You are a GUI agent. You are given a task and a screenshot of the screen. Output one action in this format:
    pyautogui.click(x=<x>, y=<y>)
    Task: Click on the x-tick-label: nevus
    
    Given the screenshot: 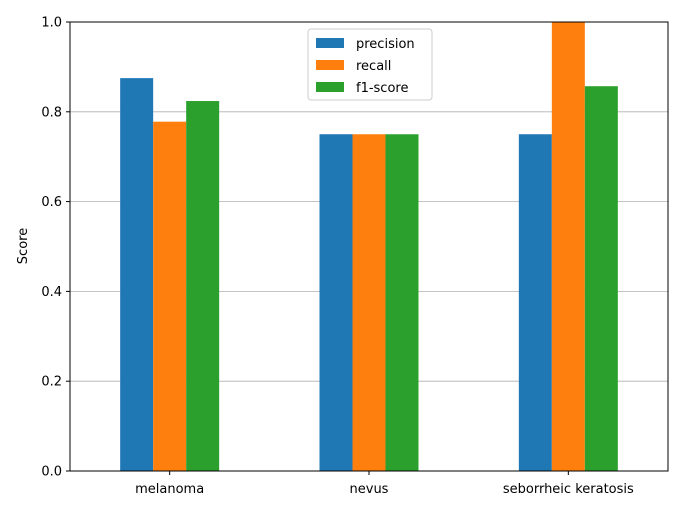 What is the action you would take?
    pyautogui.click(x=369, y=489)
    